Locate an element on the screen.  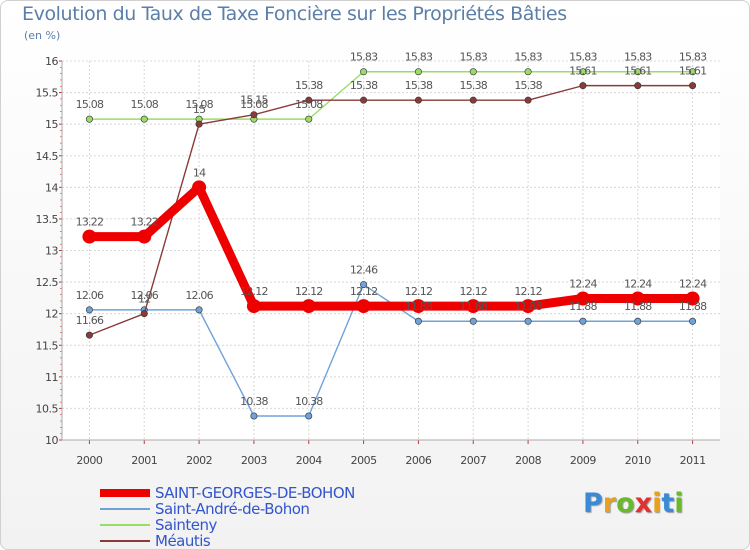
x-tick-label: 2007 is located at coordinates (473, 460).